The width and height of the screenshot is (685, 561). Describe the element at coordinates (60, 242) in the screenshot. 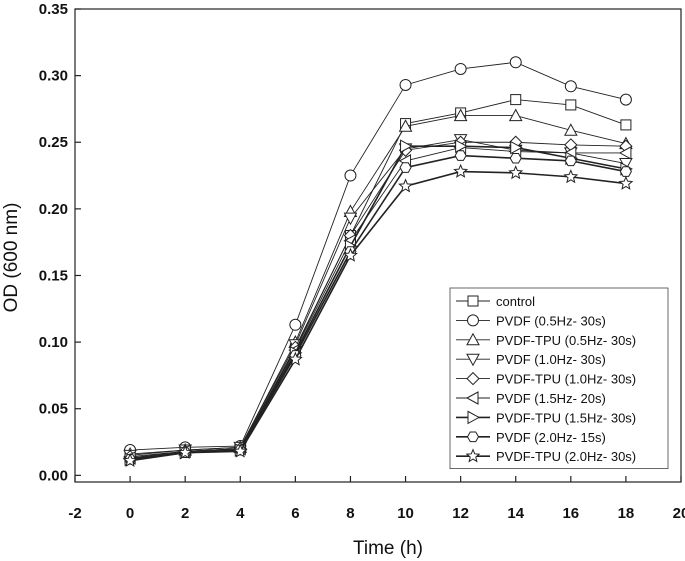

I see `y-axis: 0.00 0.05 0.10 0.15 0.20 0.25 0.30 0.35` at that location.